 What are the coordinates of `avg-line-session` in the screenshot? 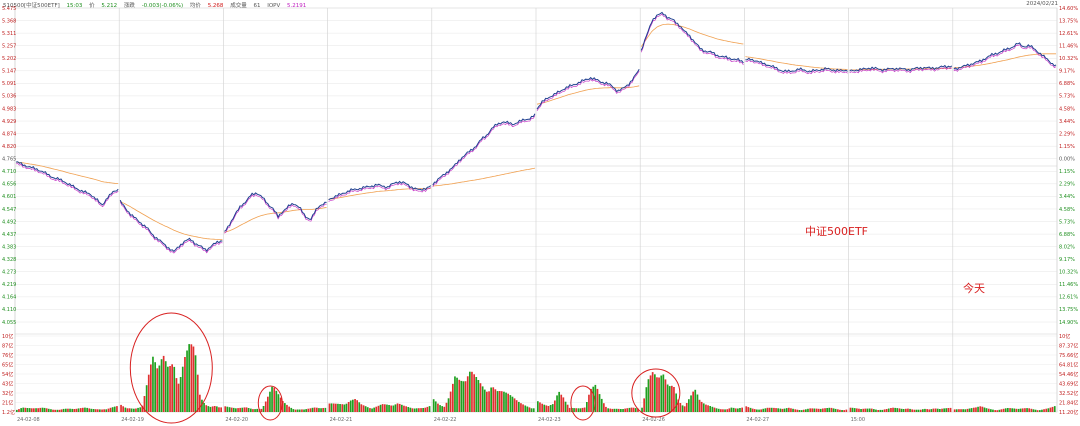 It's located at (796, 63).